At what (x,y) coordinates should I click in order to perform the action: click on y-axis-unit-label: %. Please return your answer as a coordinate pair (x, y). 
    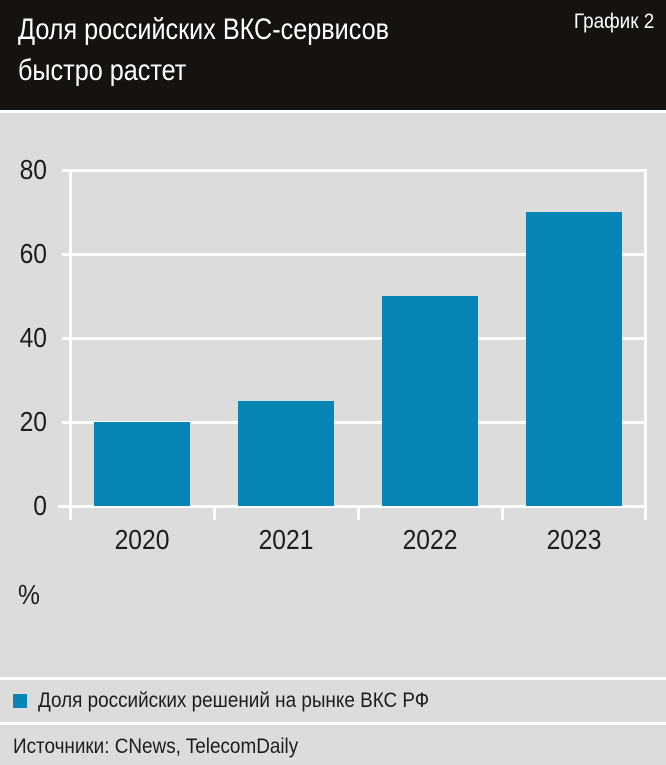
    Looking at the image, I should click on (29, 594).